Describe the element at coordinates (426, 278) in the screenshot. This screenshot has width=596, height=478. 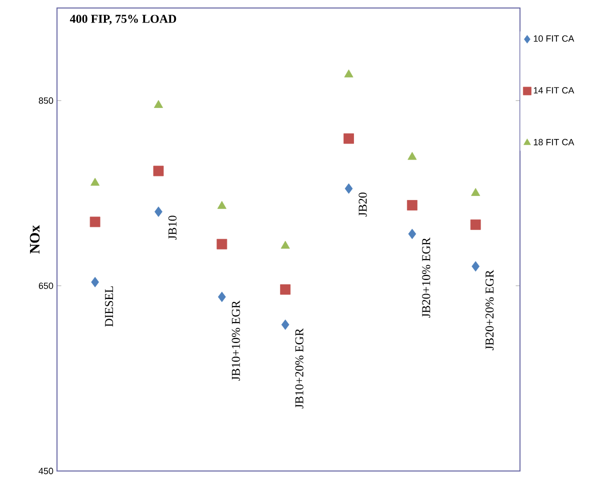
I see `x-tick-label: JB20+10% EGR` at that location.